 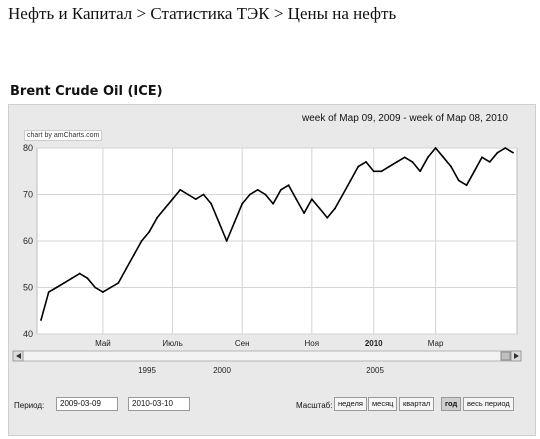 I want to click on period-to-input: 2010-03-10, so click(x=159, y=404).